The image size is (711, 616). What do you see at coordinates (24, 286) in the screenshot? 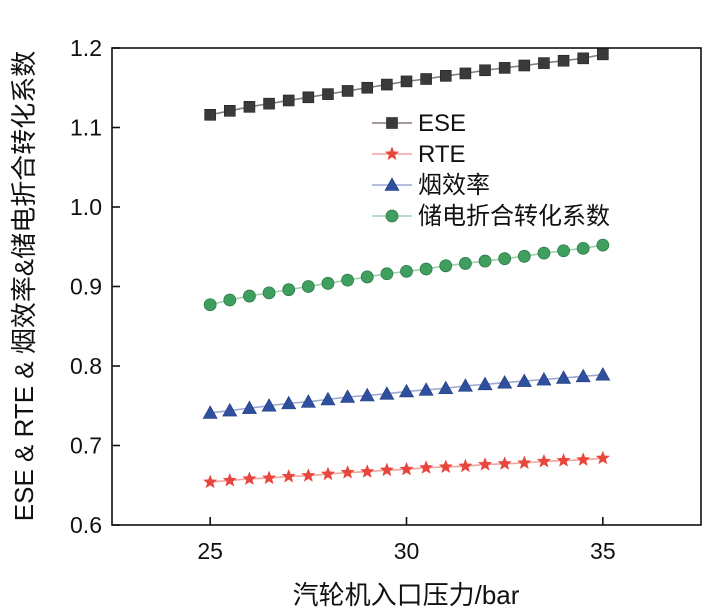
I see `y-axis-title: ESE & RTE & 烟效率&储电折合转化系数` at bounding box center [24, 286].